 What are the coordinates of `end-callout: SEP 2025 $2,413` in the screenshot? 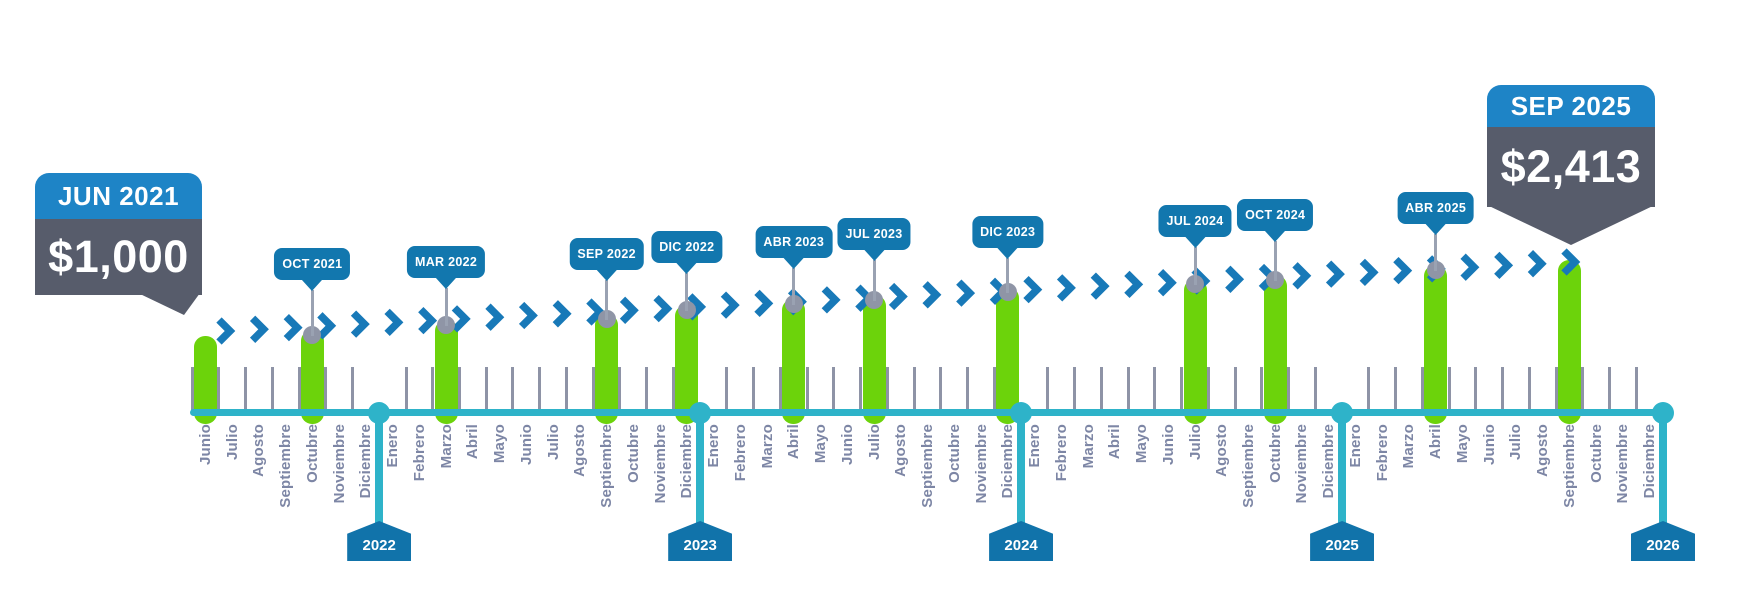 It's located at (1571, 165).